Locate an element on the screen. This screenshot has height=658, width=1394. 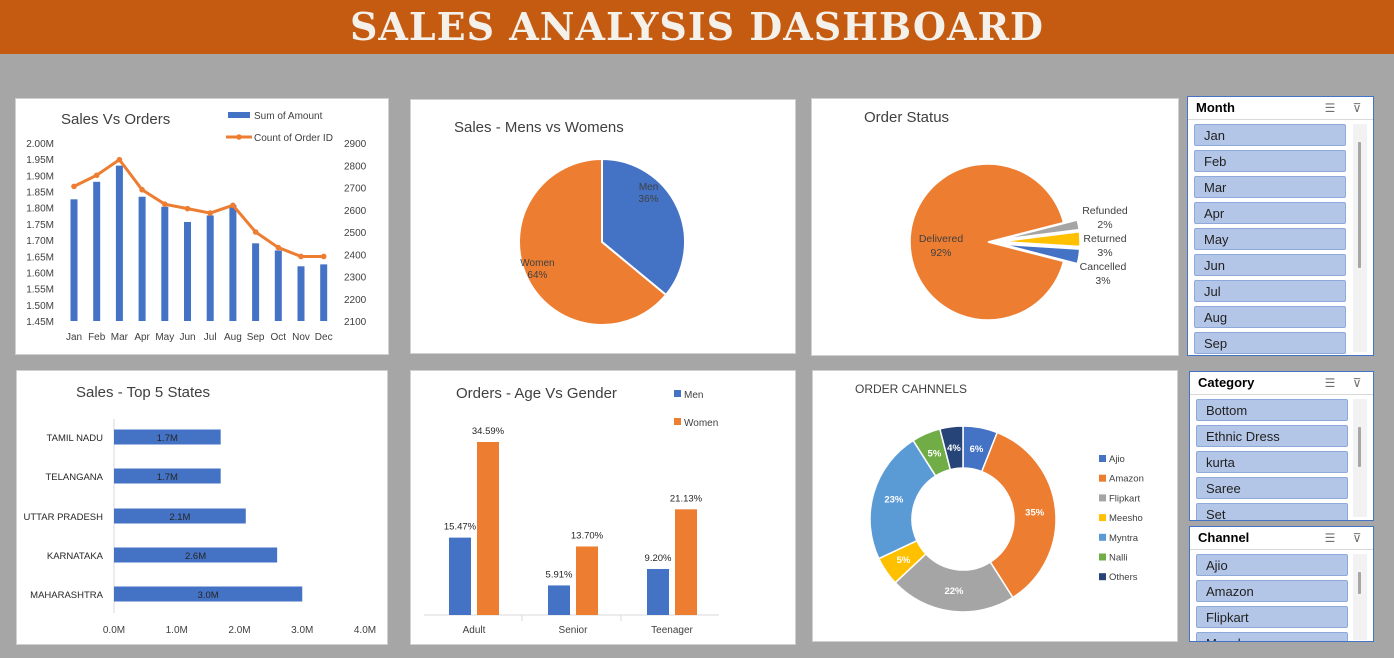
y-right-tick-label: 2600 is located at coordinates (355, 211).